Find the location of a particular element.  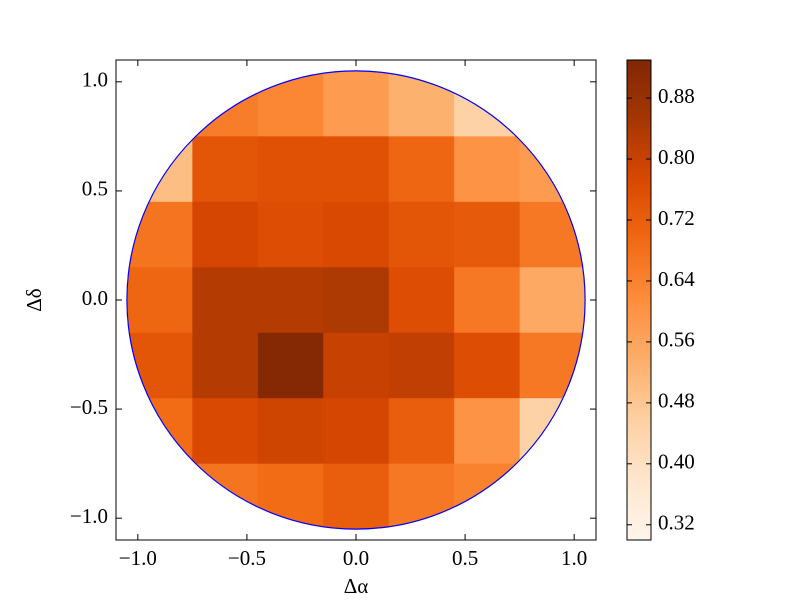

colorbar-tick-label: 0.80 is located at coordinates (676, 157).